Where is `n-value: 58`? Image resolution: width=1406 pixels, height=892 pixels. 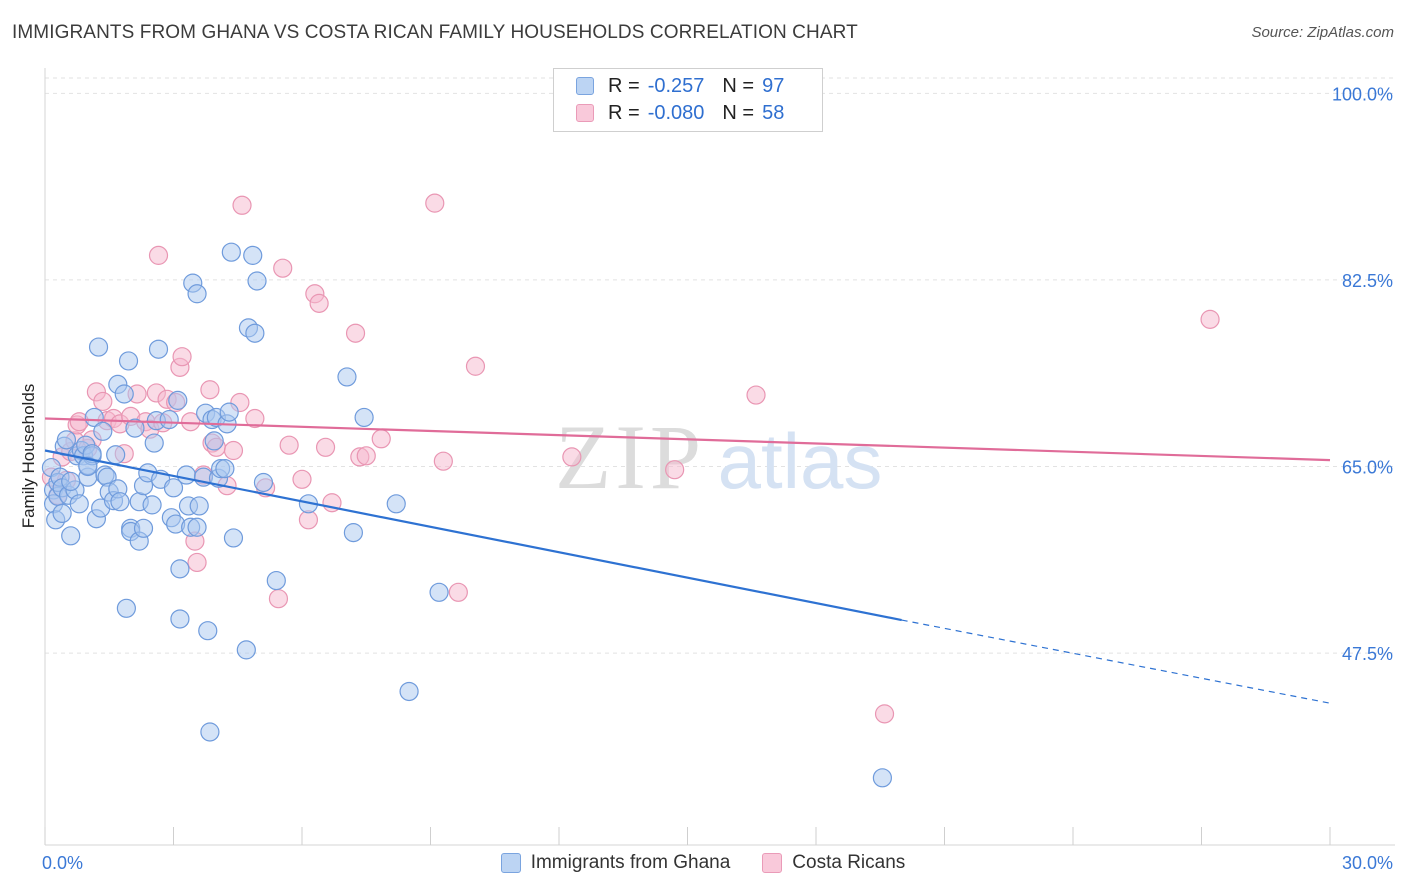
n-value: 58 is located at coordinates (773, 112).